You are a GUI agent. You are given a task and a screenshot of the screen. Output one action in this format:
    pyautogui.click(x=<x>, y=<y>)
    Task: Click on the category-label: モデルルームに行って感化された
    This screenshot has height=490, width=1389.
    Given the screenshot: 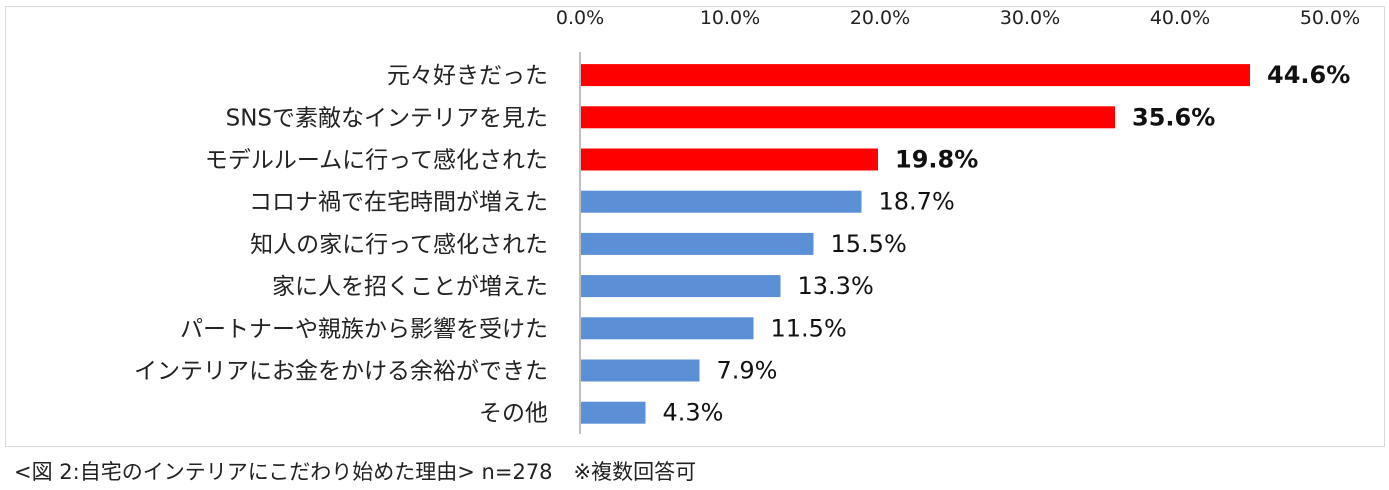 What is the action you would take?
    pyautogui.click(x=376, y=161)
    